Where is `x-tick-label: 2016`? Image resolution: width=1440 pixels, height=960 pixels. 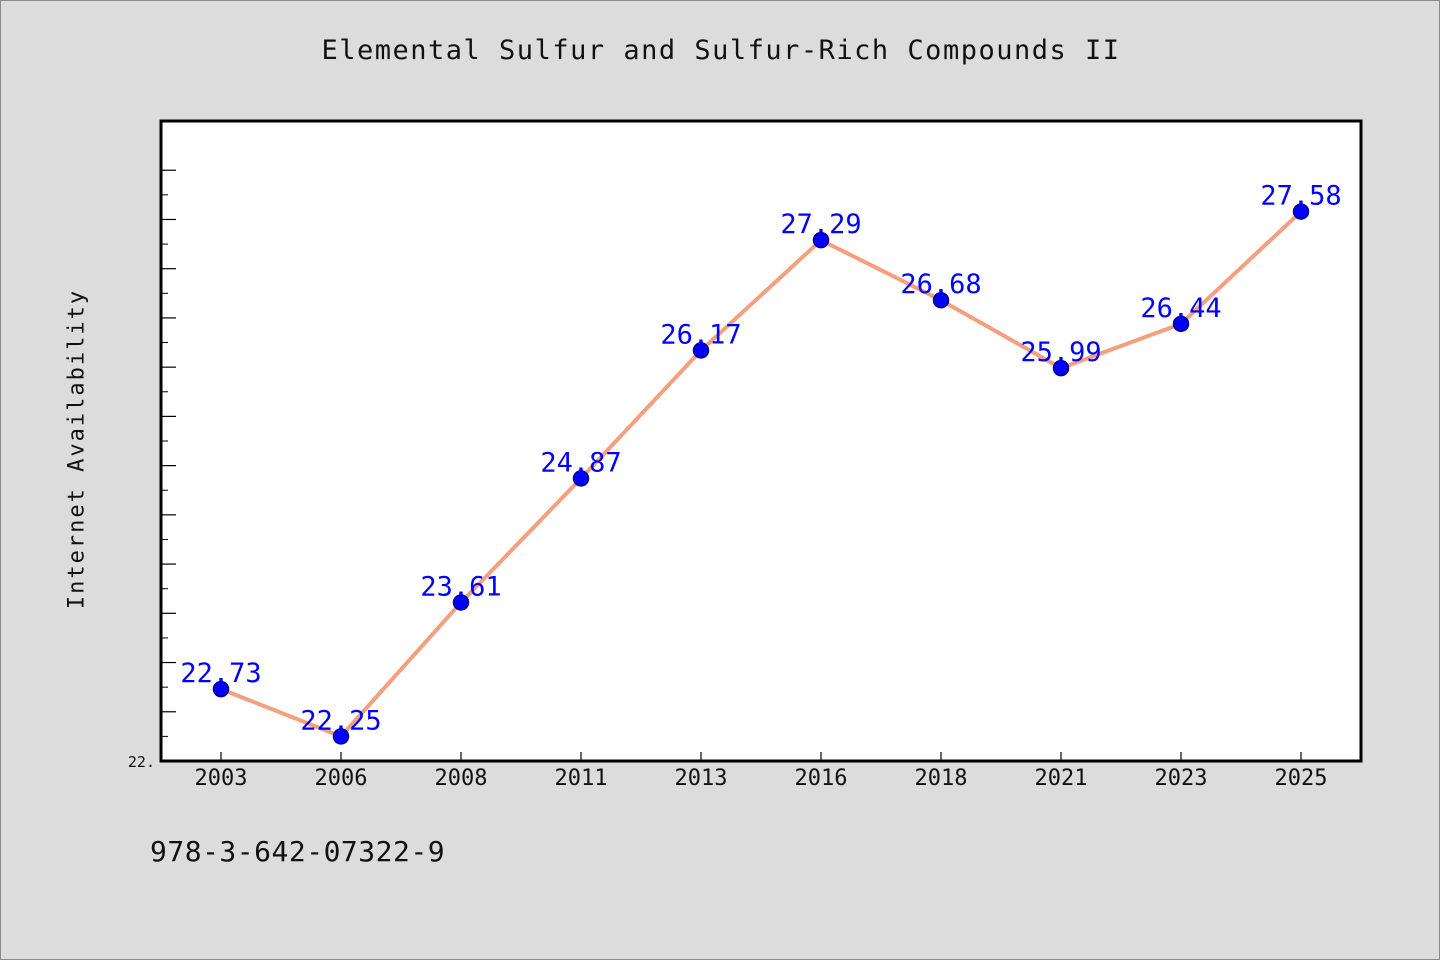
x-tick-label: 2016 is located at coordinates (821, 778).